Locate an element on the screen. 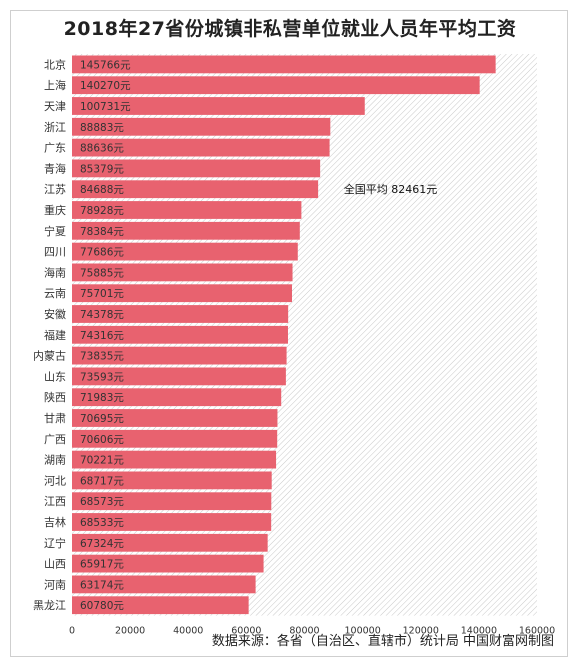  x-tick-label: 120000 is located at coordinates (421, 631).